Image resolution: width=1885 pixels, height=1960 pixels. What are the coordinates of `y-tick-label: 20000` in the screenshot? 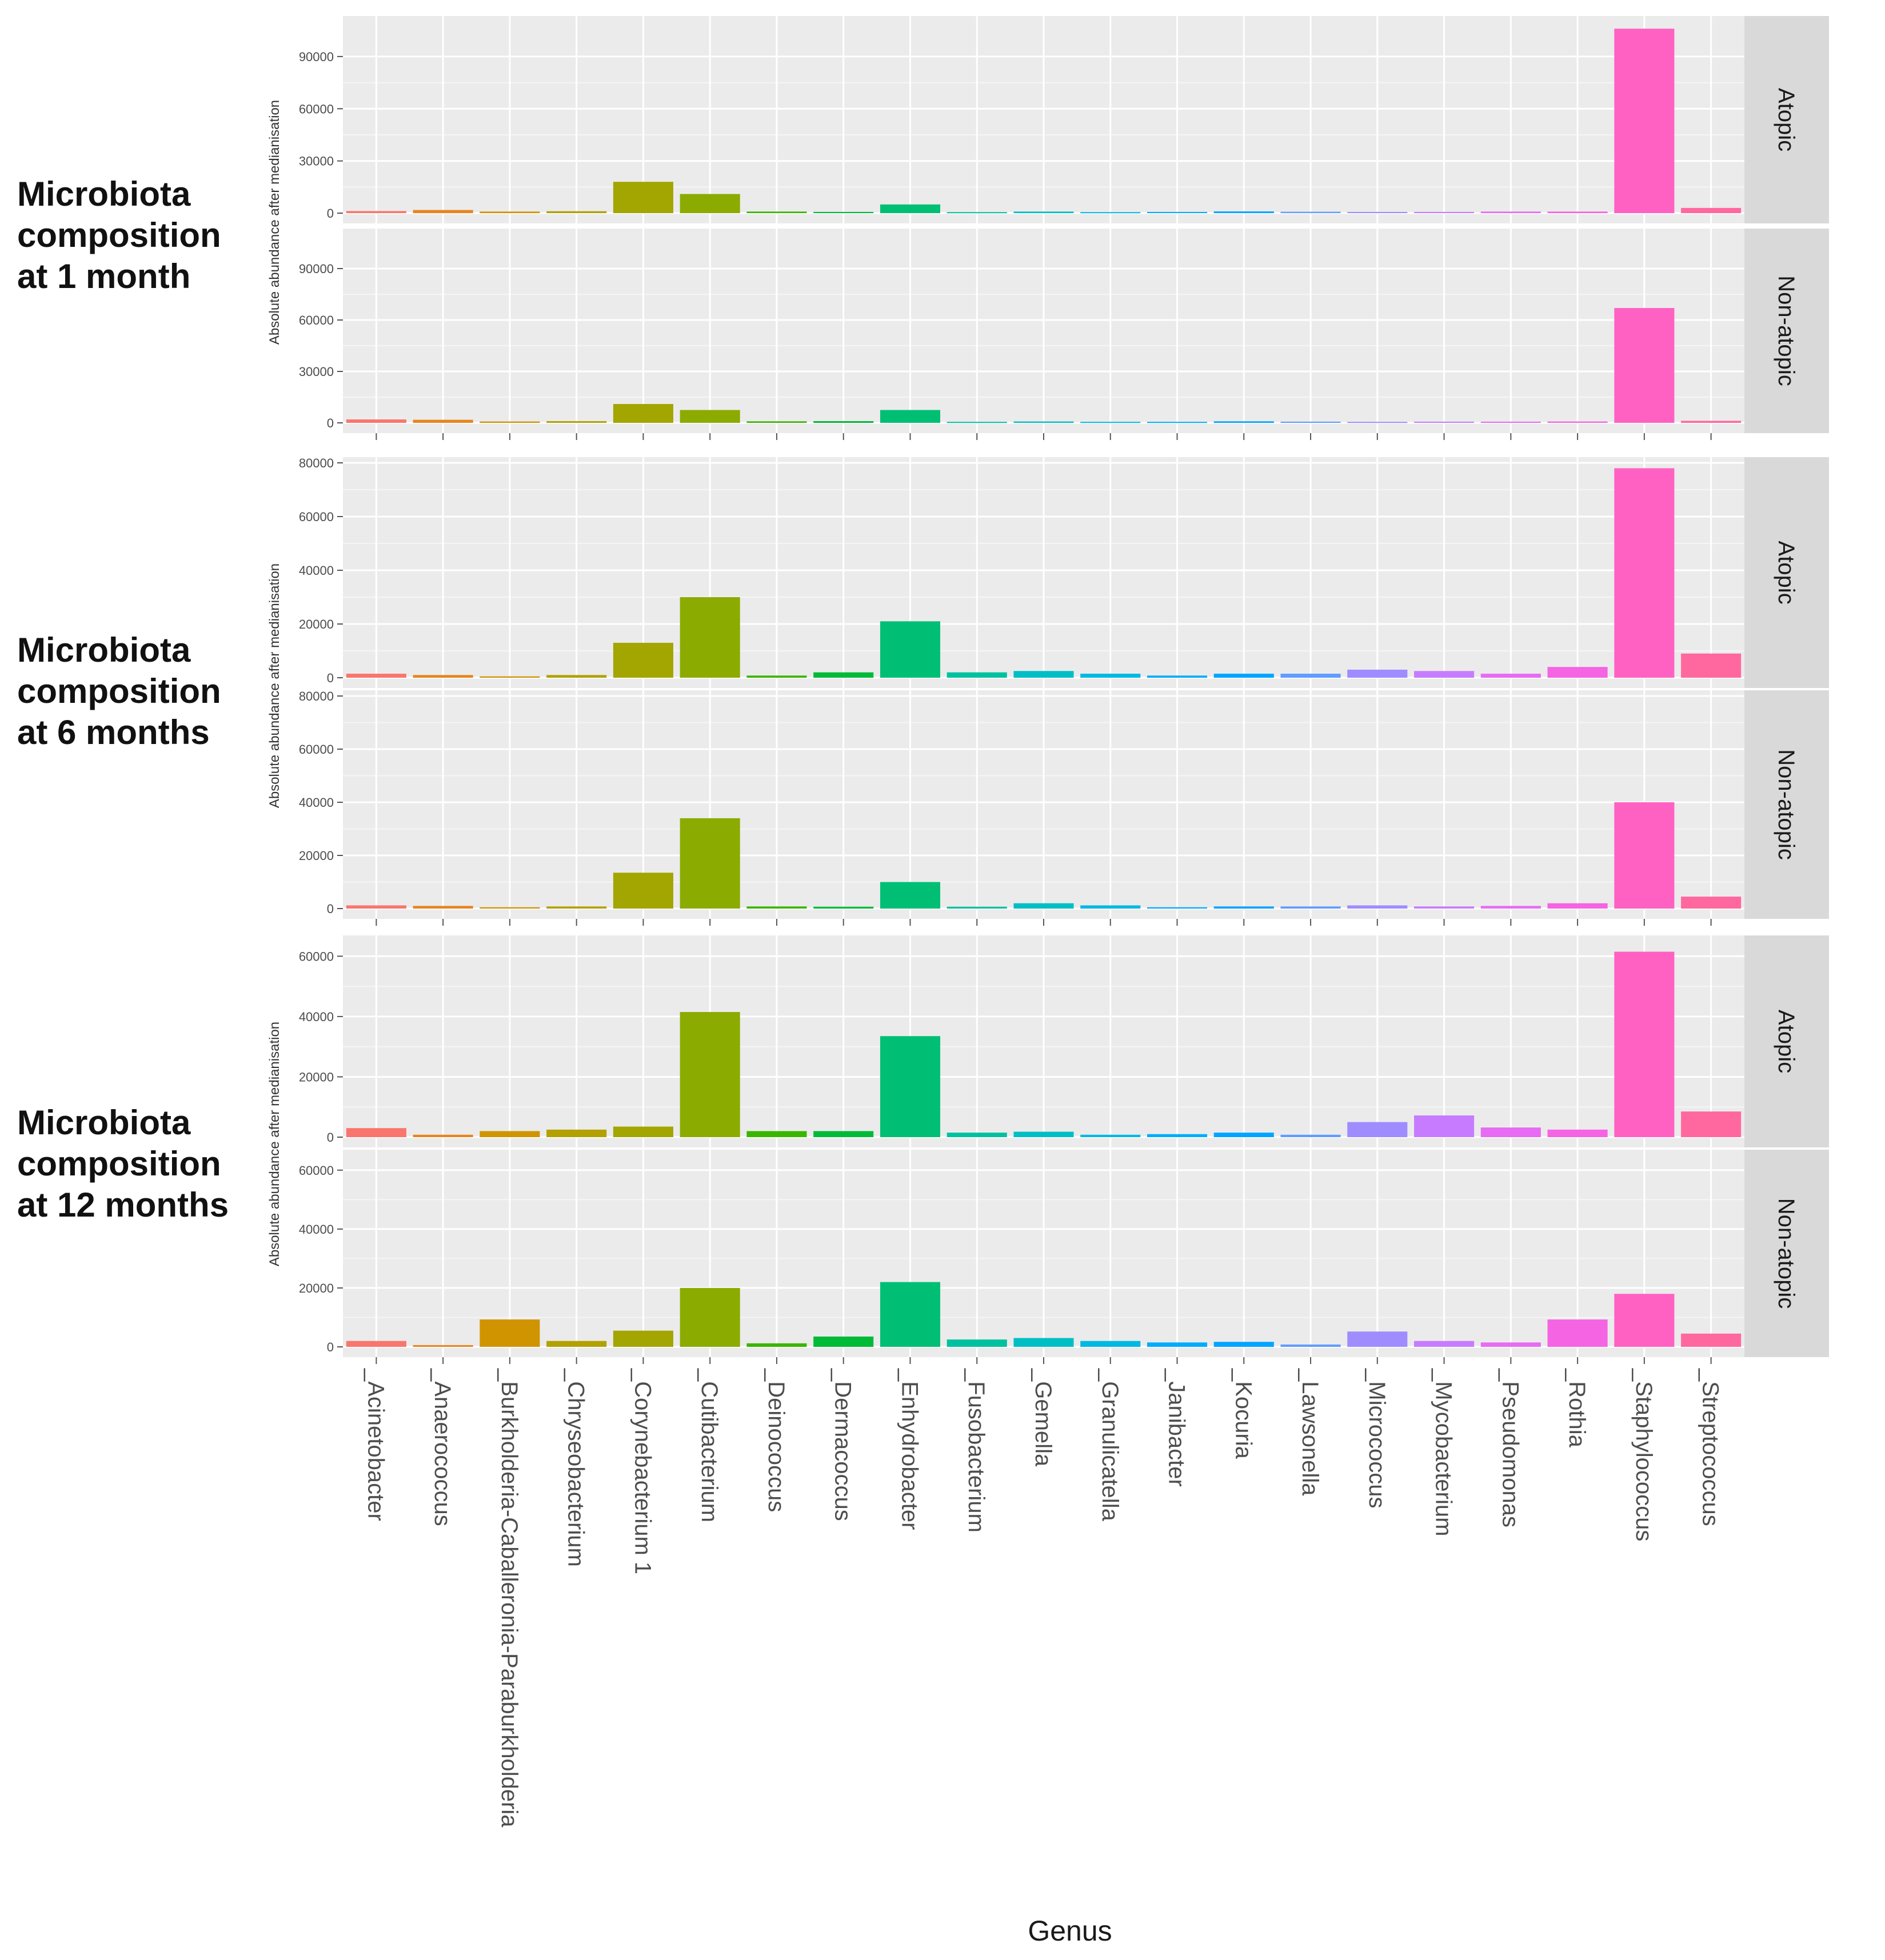 It's located at (316, 624).